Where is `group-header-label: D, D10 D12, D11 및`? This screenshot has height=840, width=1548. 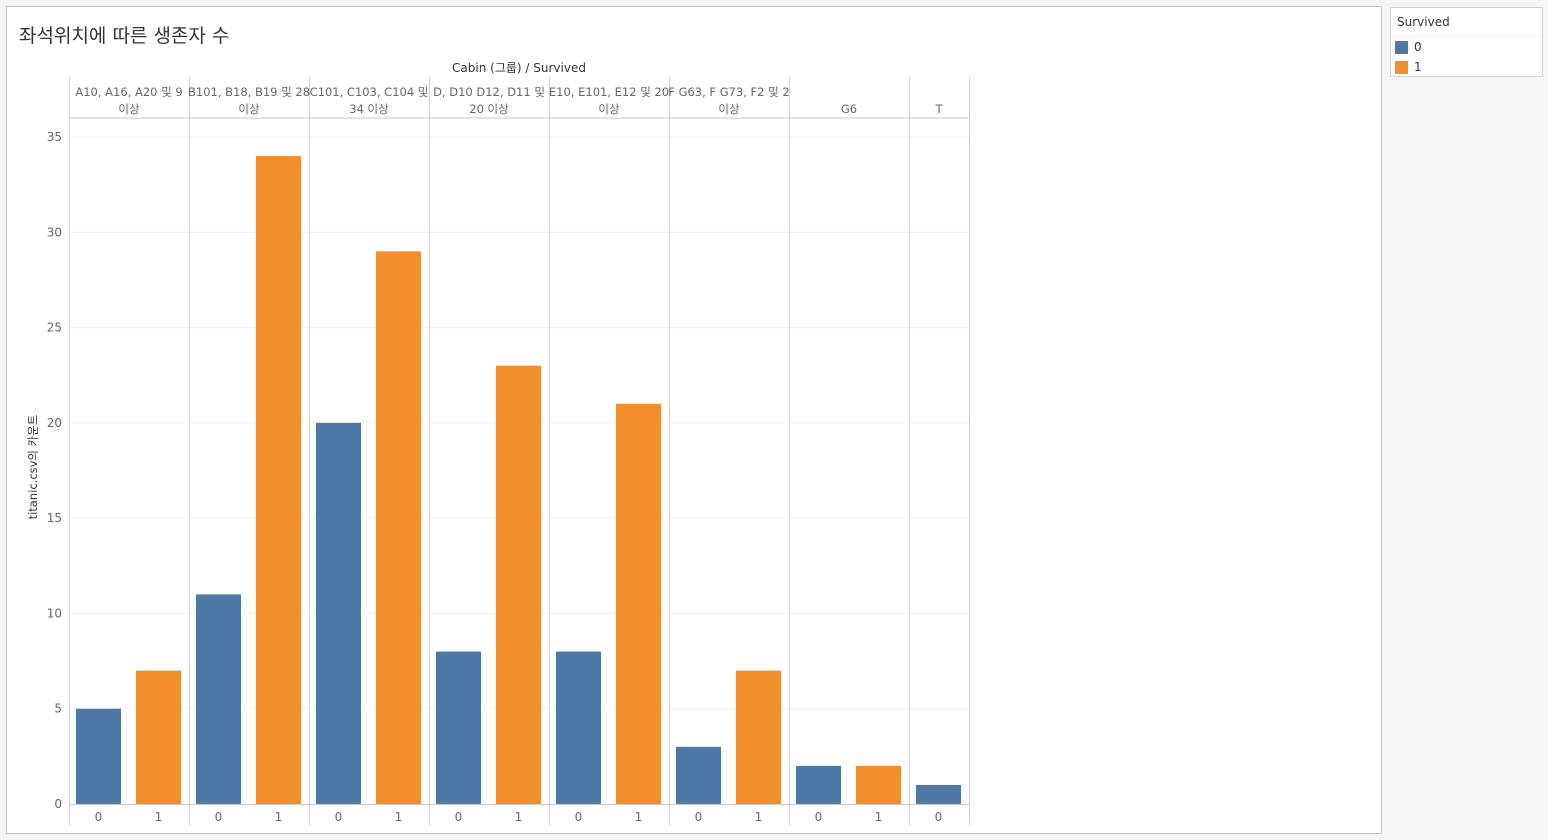 group-header-label: D, D10 D12, D11 및 is located at coordinates (489, 92).